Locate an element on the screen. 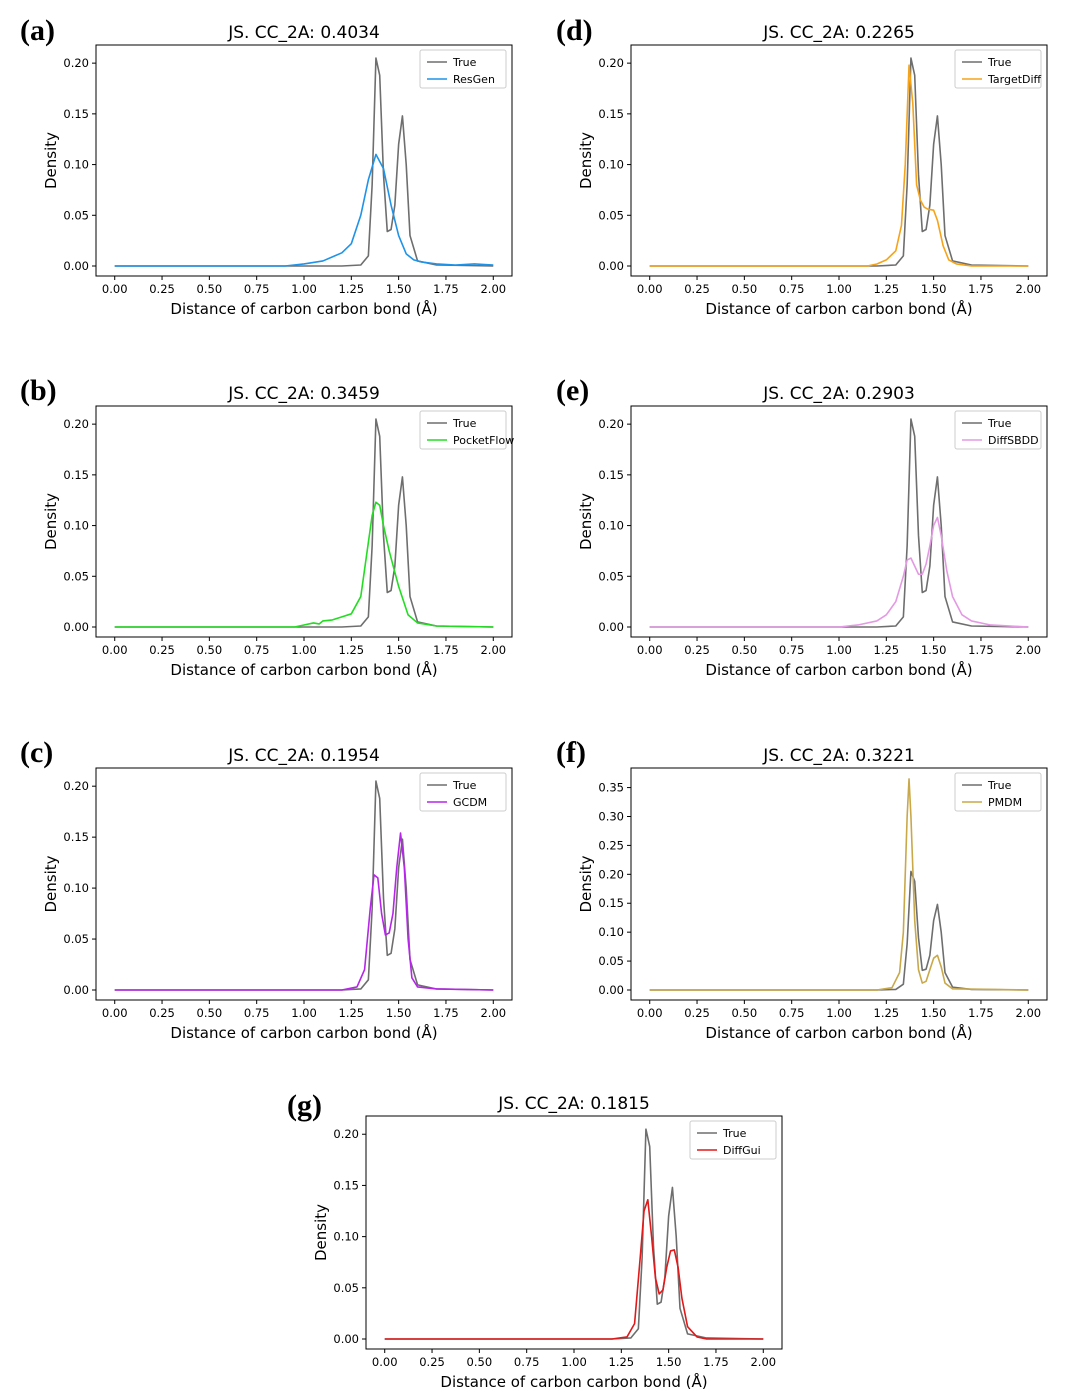 Image resolution: width=1080 pixels, height=1390 pixels. chart-title: JS. CC_2A: 0.2903 is located at coordinates (838, 394).